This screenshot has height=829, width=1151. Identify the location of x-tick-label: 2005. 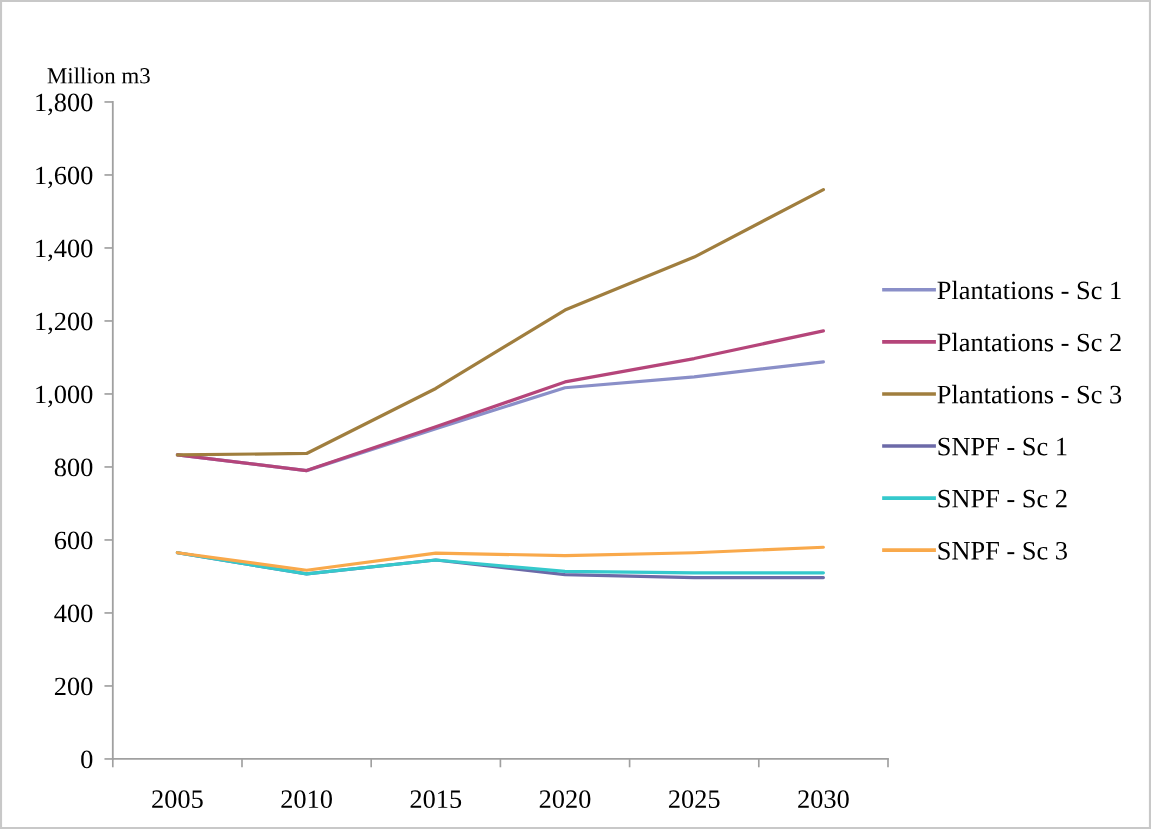
(177, 799).